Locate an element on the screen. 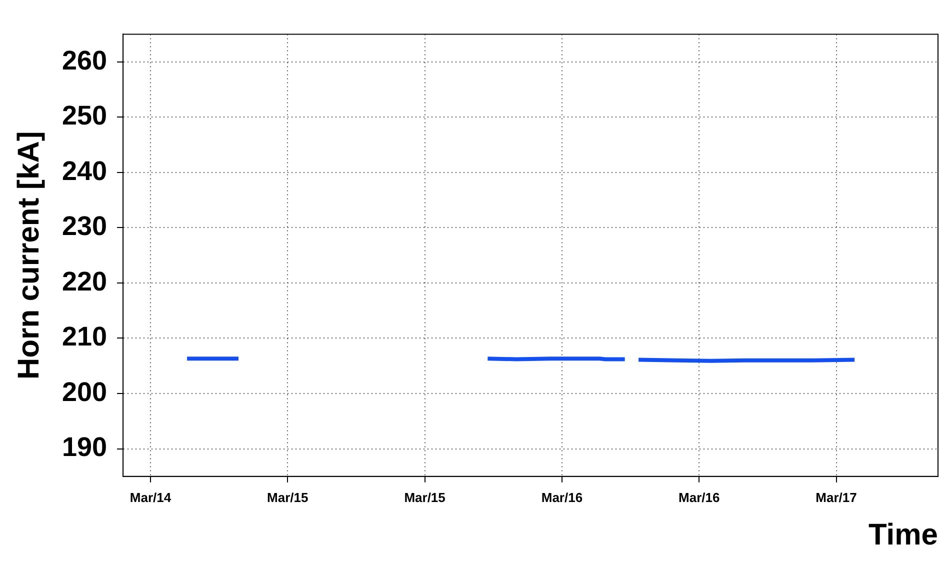 The height and width of the screenshot is (566, 952). y-tick-label: 250 is located at coordinates (85, 115).